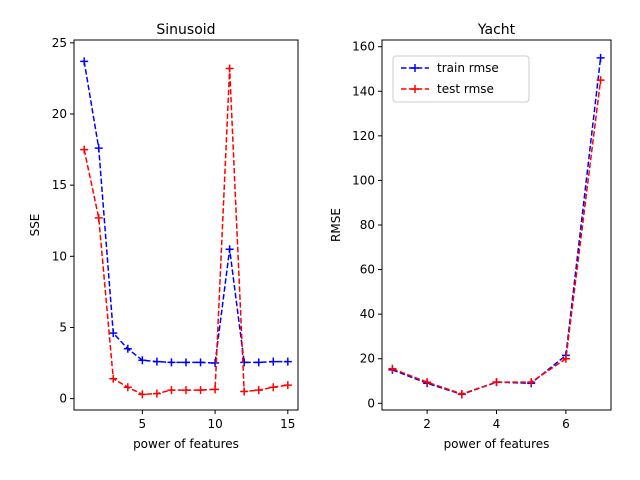 The width and height of the screenshot is (640, 480). What do you see at coordinates (35, 225) in the screenshot?
I see `sinusoid-y-axis-label: SSE` at bounding box center [35, 225].